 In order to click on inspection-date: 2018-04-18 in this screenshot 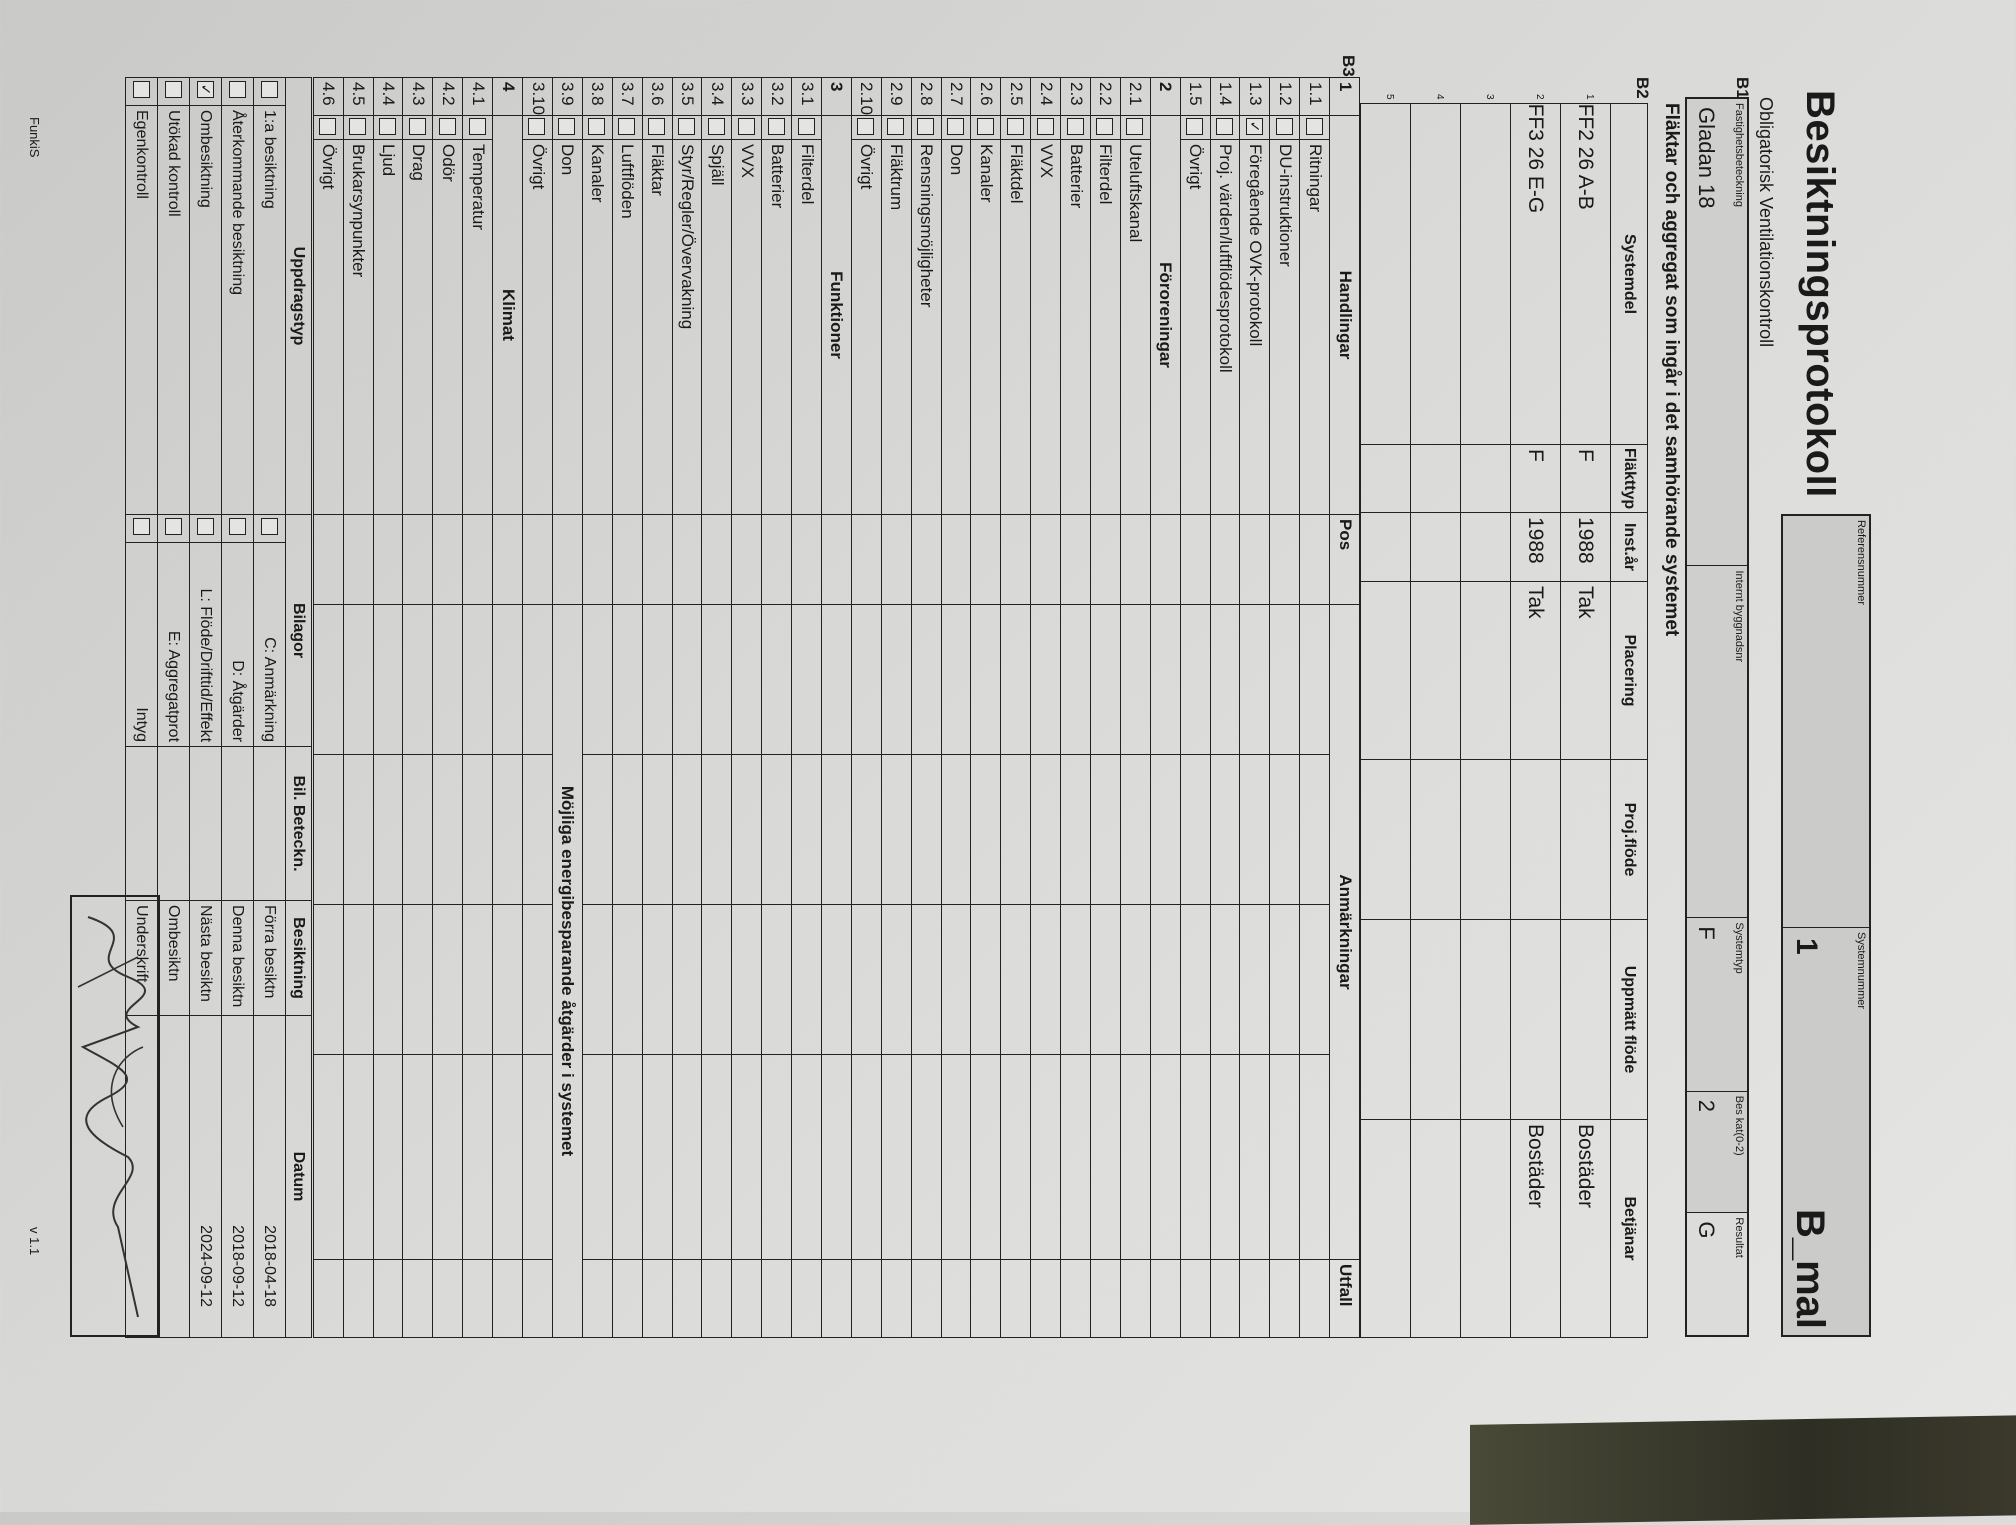, I will do `click(269, 1176)`.